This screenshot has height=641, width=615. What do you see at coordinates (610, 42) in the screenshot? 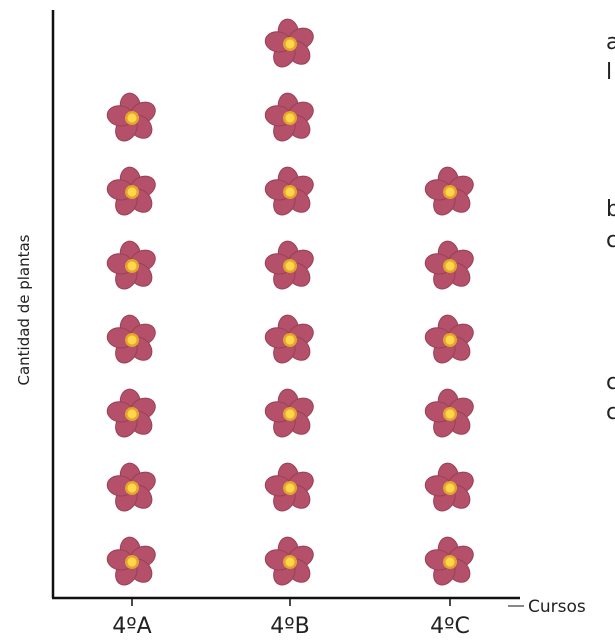
I see `side-text-1: a` at bounding box center [610, 42].